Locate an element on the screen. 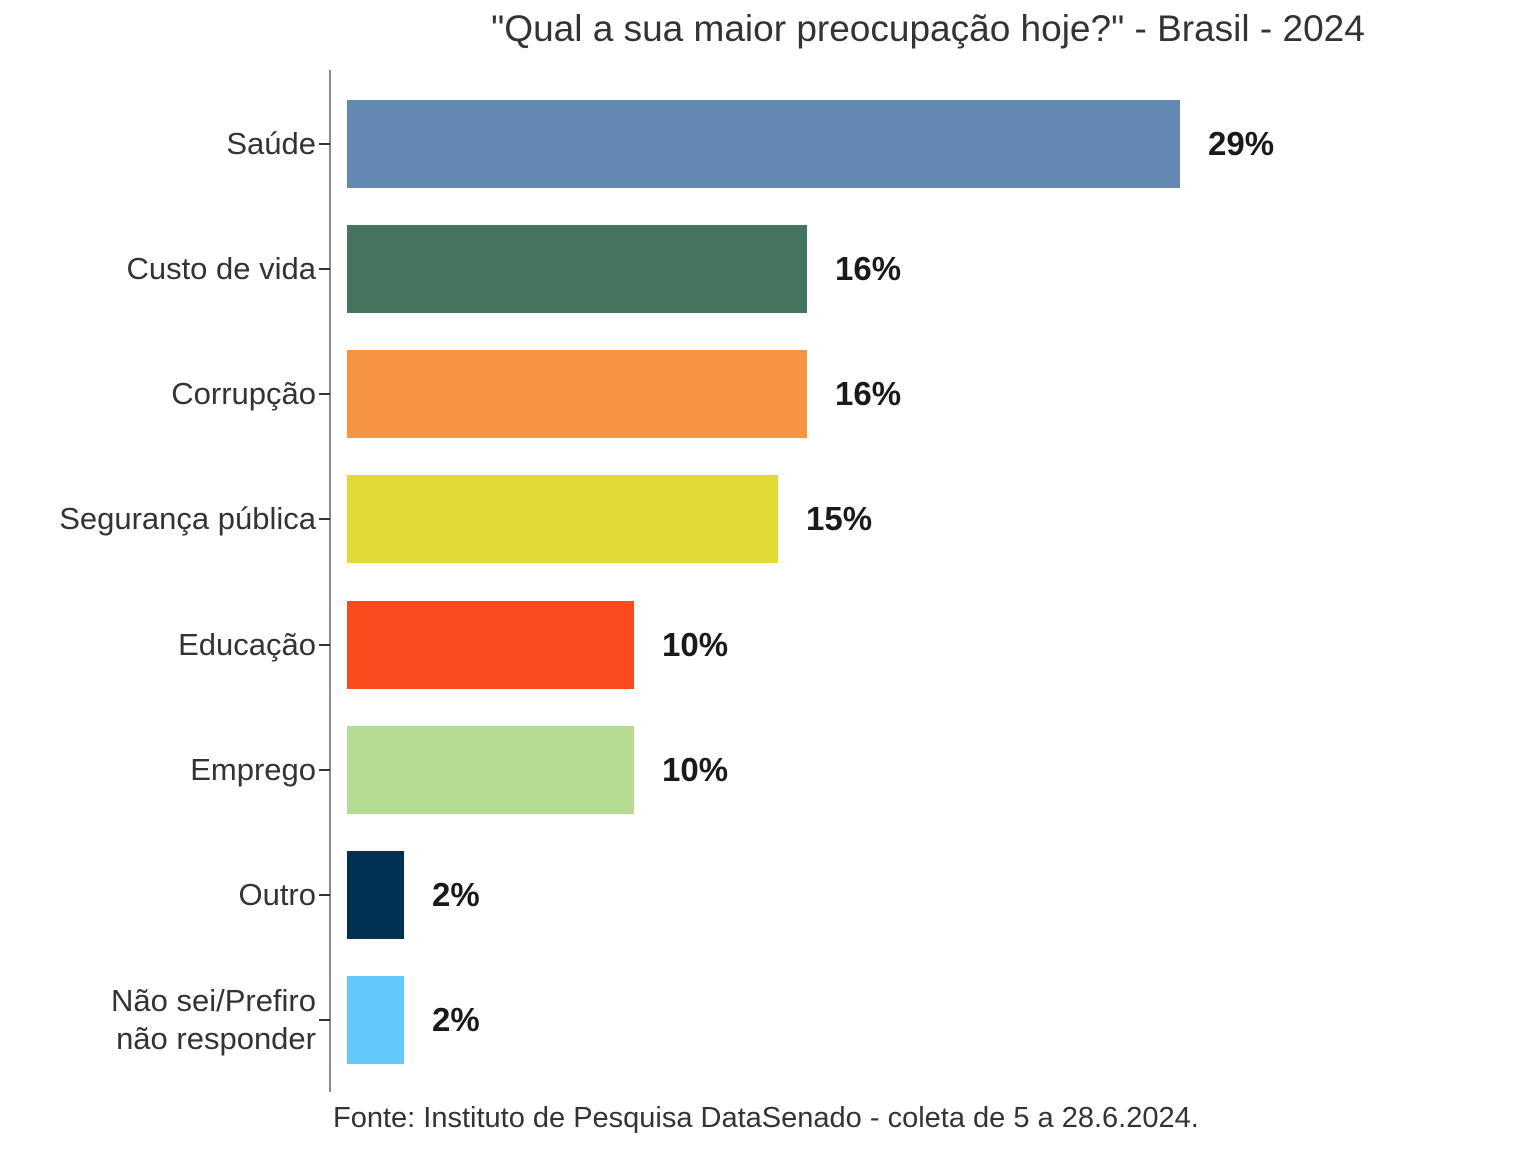 This screenshot has width=1536, height=1152. y-axis-line is located at coordinates (330, 581).